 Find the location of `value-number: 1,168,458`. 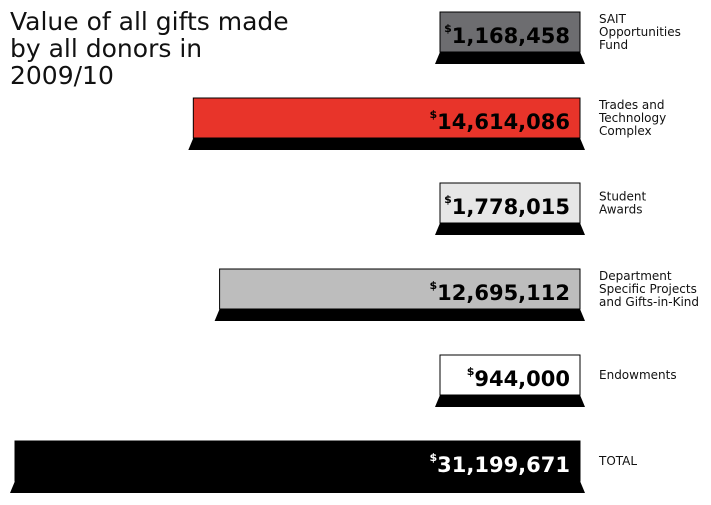

value-number: 1,168,458 is located at coordinates (511, 36).